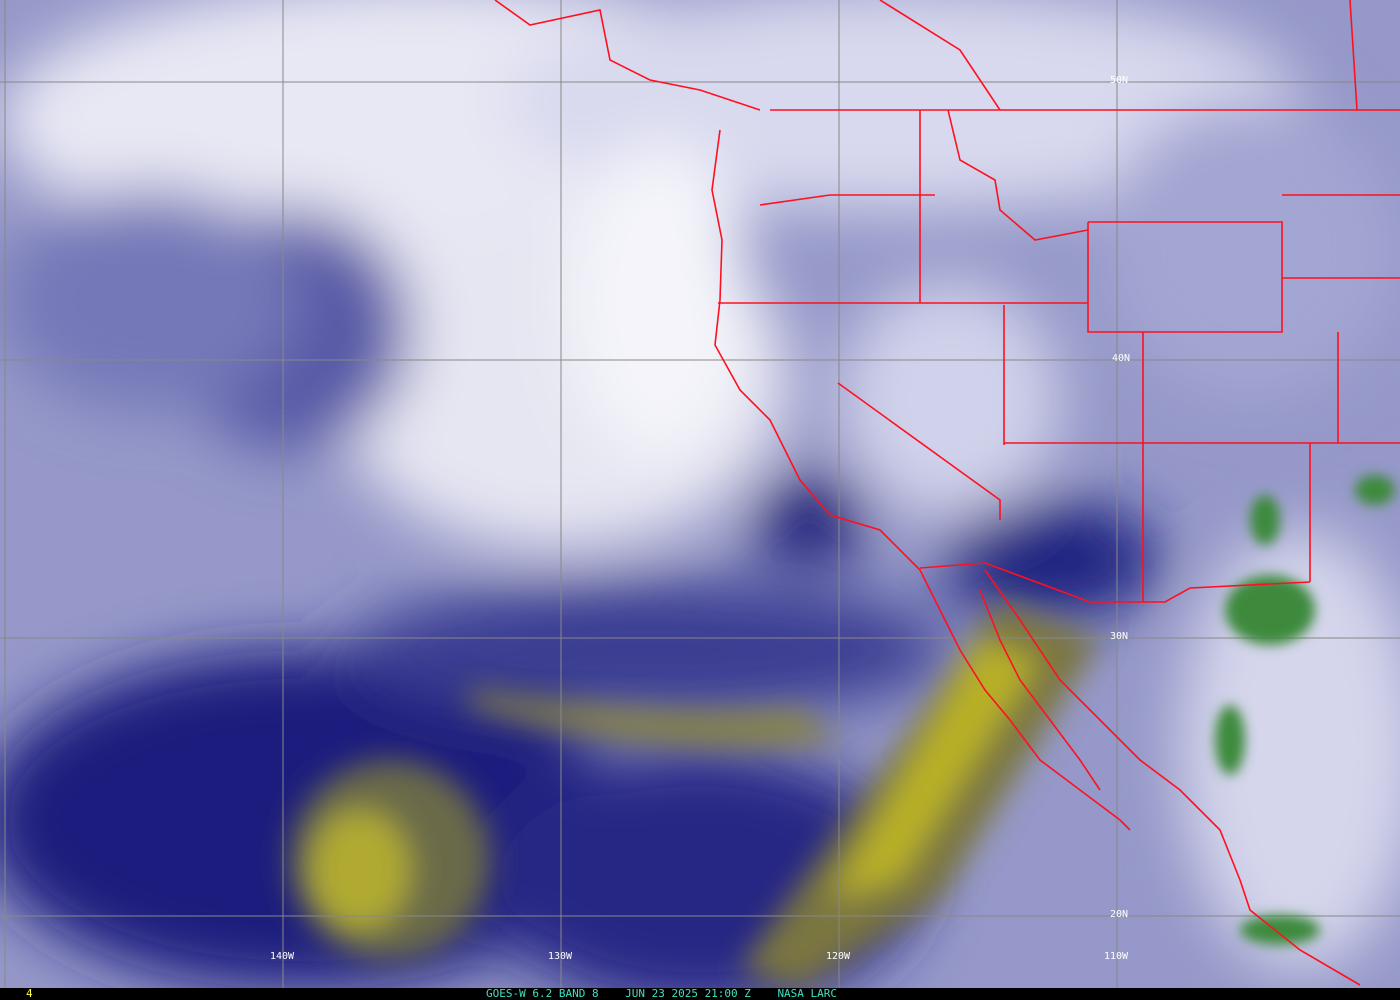  I want to click on border-bc-ab, so click(940, 55).